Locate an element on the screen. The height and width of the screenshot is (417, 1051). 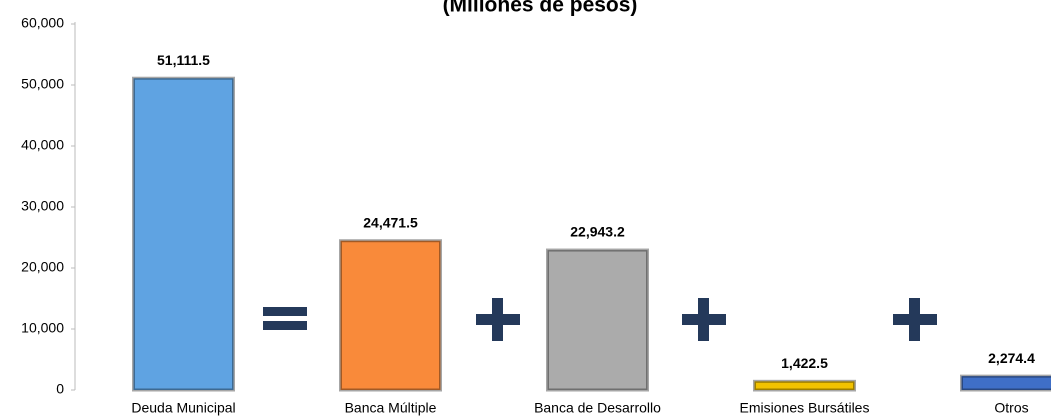
x-tick-label: Banca Múltiple is located at coordinates (391, 408).